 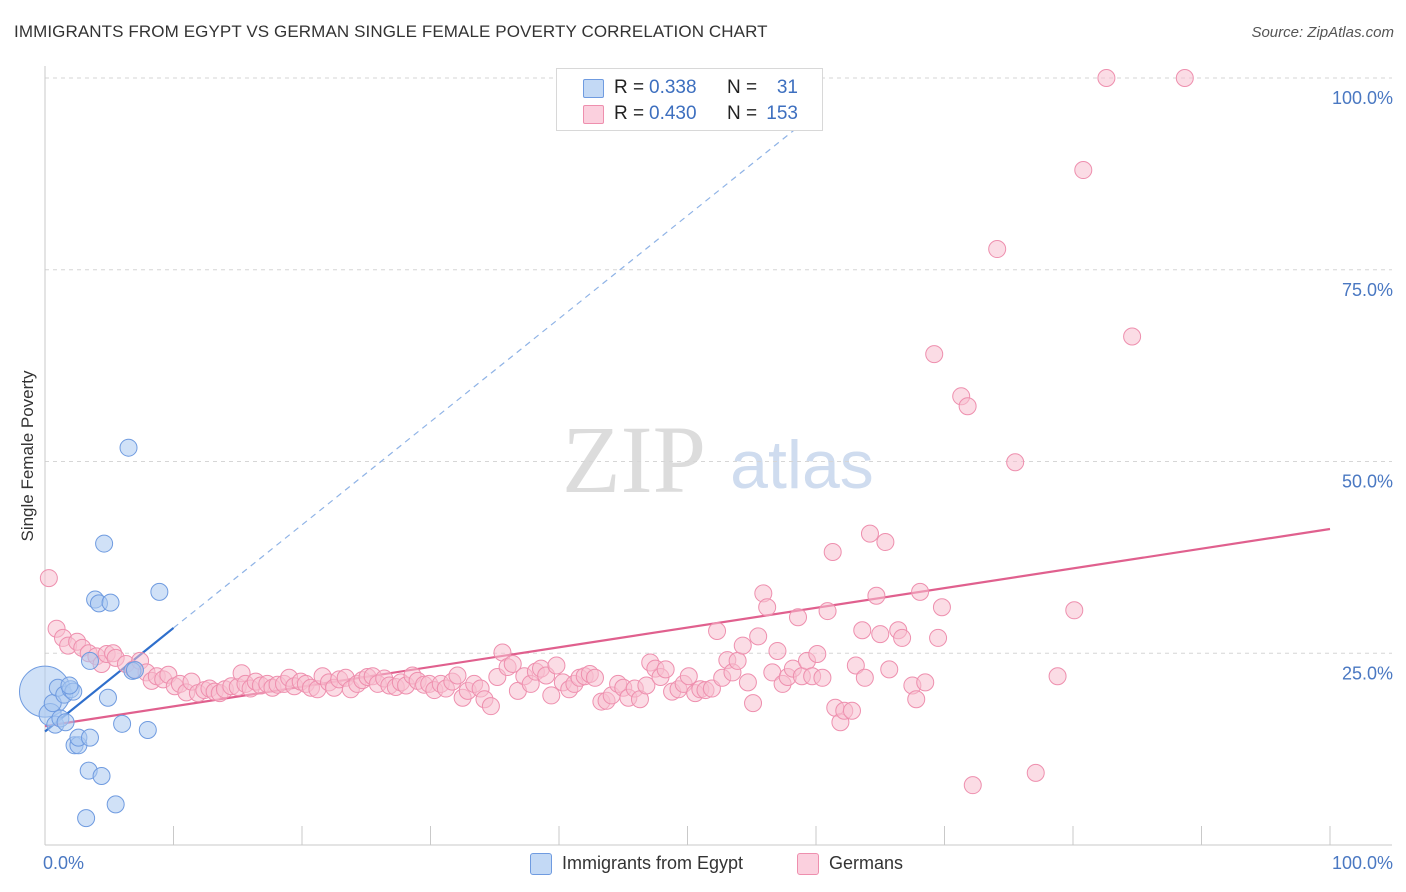 I want to click on legend-n-value: 153, so click(x=782, y=113).